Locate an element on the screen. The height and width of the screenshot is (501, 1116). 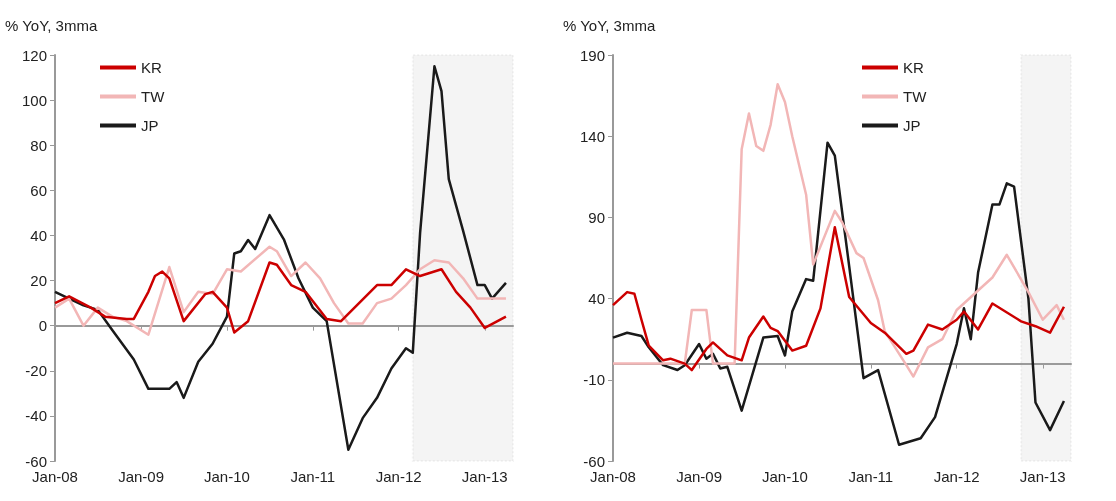
y-tick-label: 60 is located at coordinates (38, 190).